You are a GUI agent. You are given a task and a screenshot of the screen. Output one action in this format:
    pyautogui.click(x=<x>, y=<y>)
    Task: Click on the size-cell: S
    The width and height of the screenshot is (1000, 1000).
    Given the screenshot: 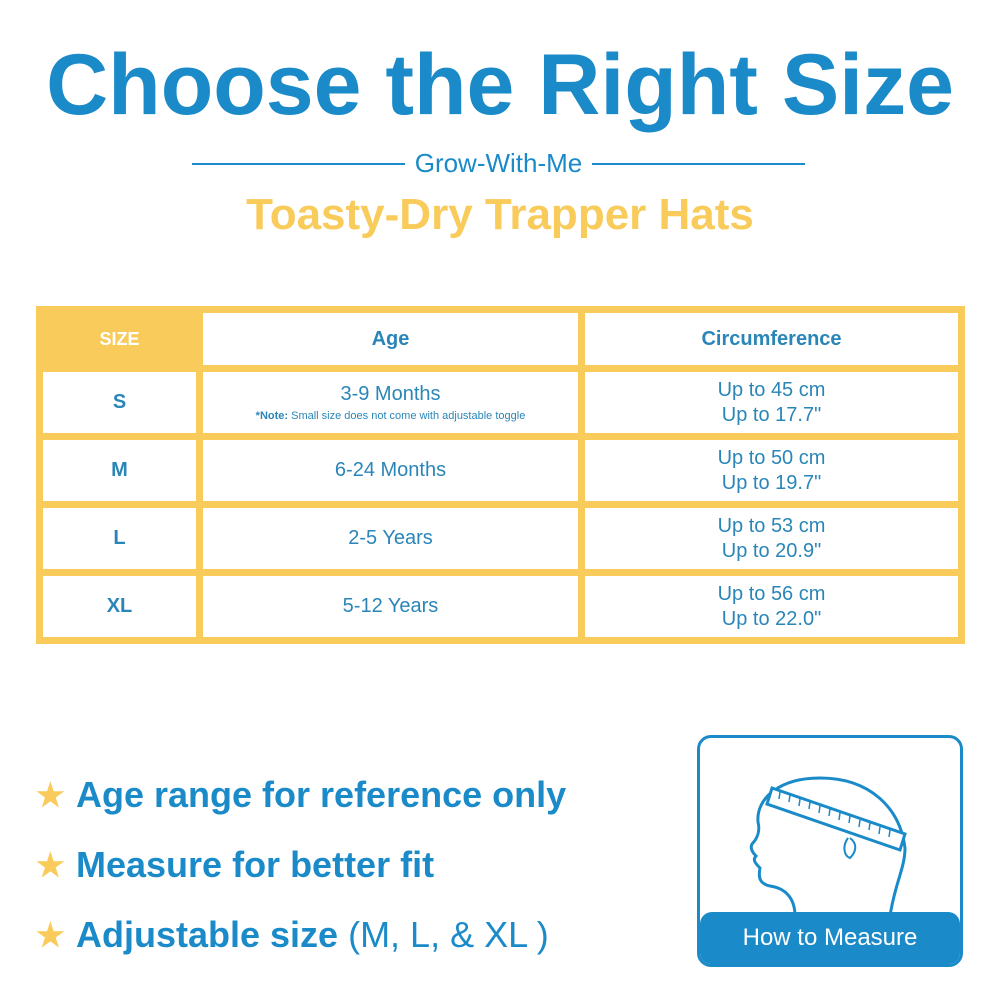 What is the action you would take?
    pyautogui.click(x=119, y=402)
    